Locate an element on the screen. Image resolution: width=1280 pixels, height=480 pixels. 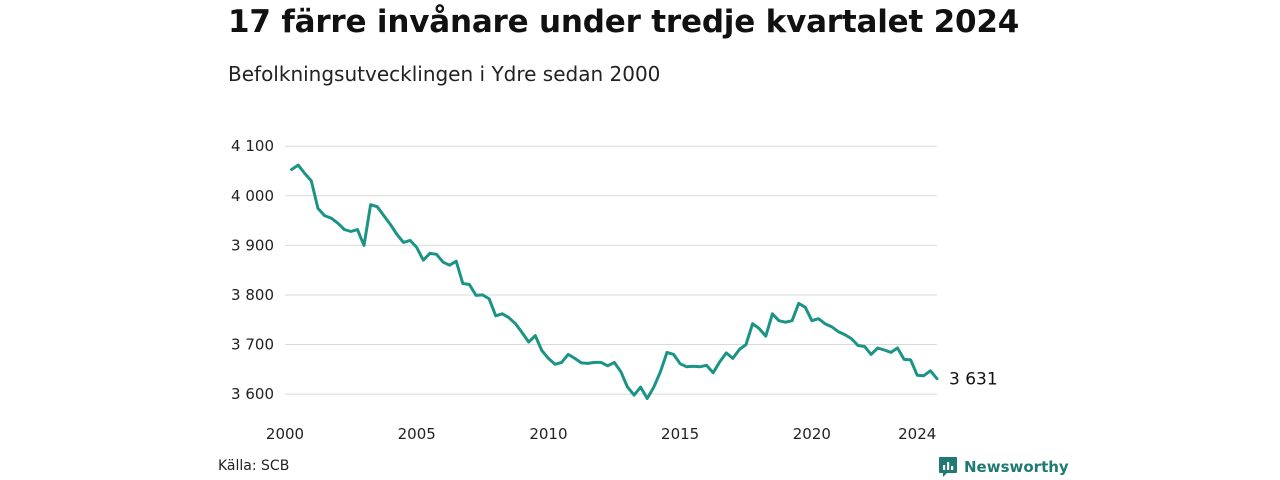
end-value-label: 3 631 is located at coordinates (973, 380).